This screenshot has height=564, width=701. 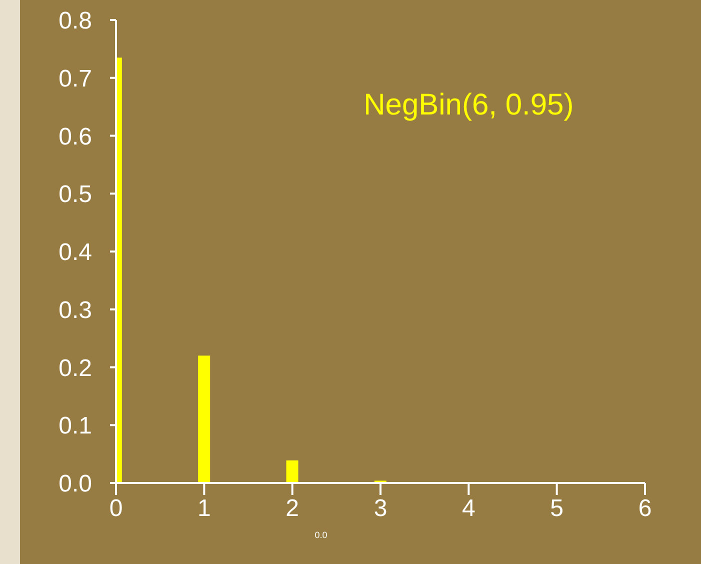 I want to click on y-tick-label: 0.1, so click(x=75, y=426).